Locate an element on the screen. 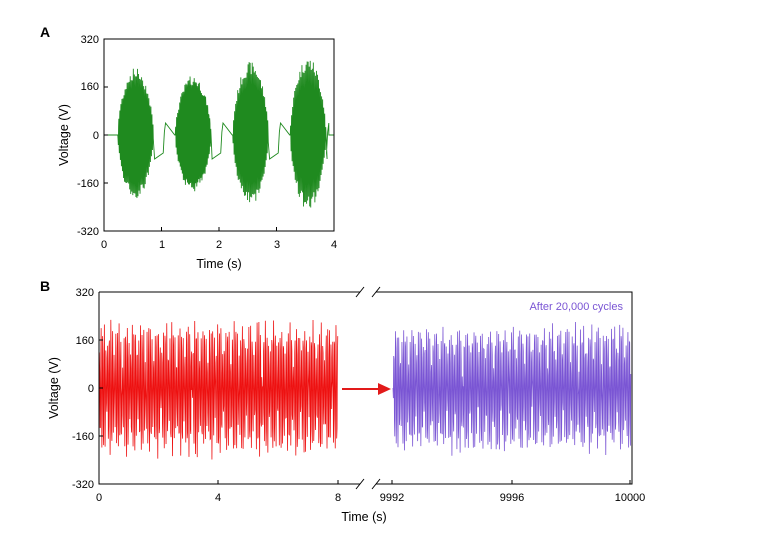  panel-a-series is located at coordinates (219, 134).